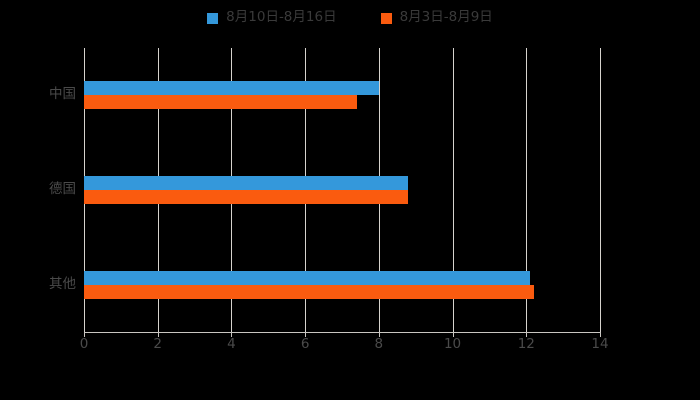 The image size is (700, 400). Describe the element at coordinates (231, 344) in the screenshot. I see `x-tick-label-2: 4` at that location.